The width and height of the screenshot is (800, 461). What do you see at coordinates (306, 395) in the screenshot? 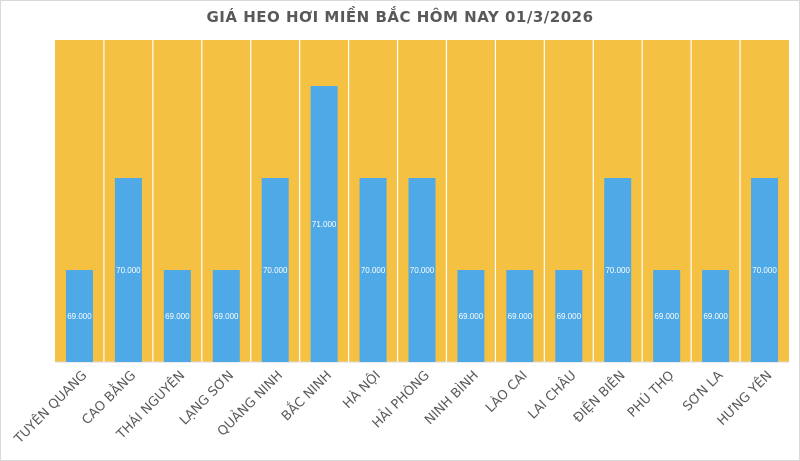
I see `category-label: BẮC NINH` at bounding box center [306, 395].